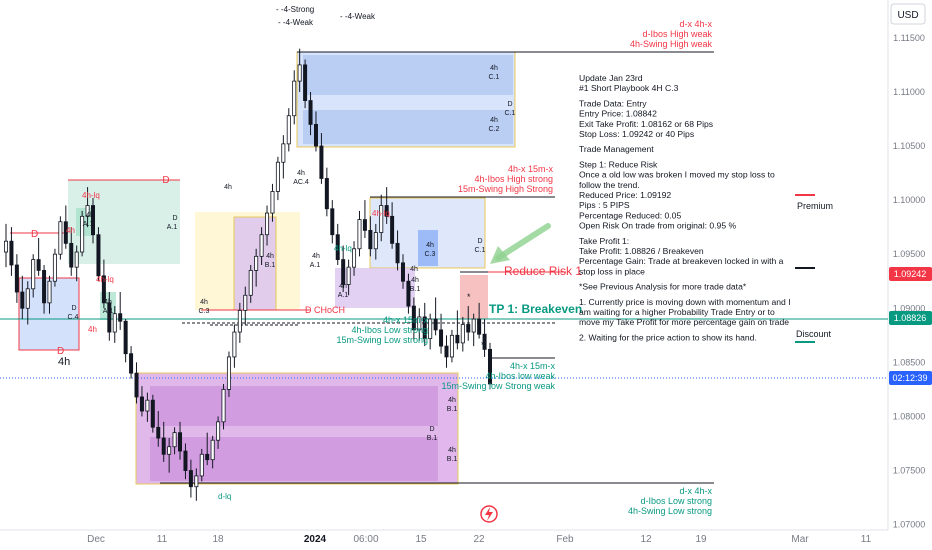  I want to click on zone-reduce-risk, so click(474, 297).